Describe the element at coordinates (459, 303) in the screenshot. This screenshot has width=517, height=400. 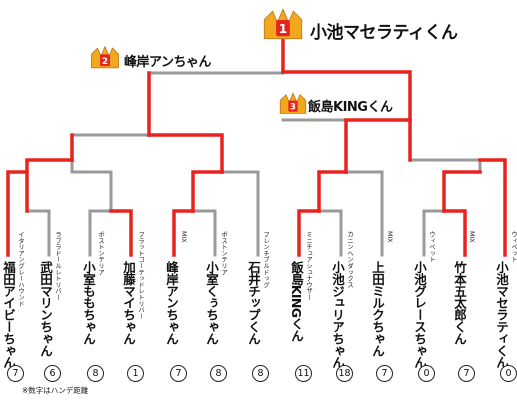
I see `player-name: 竹本五太郎くん` at that location.